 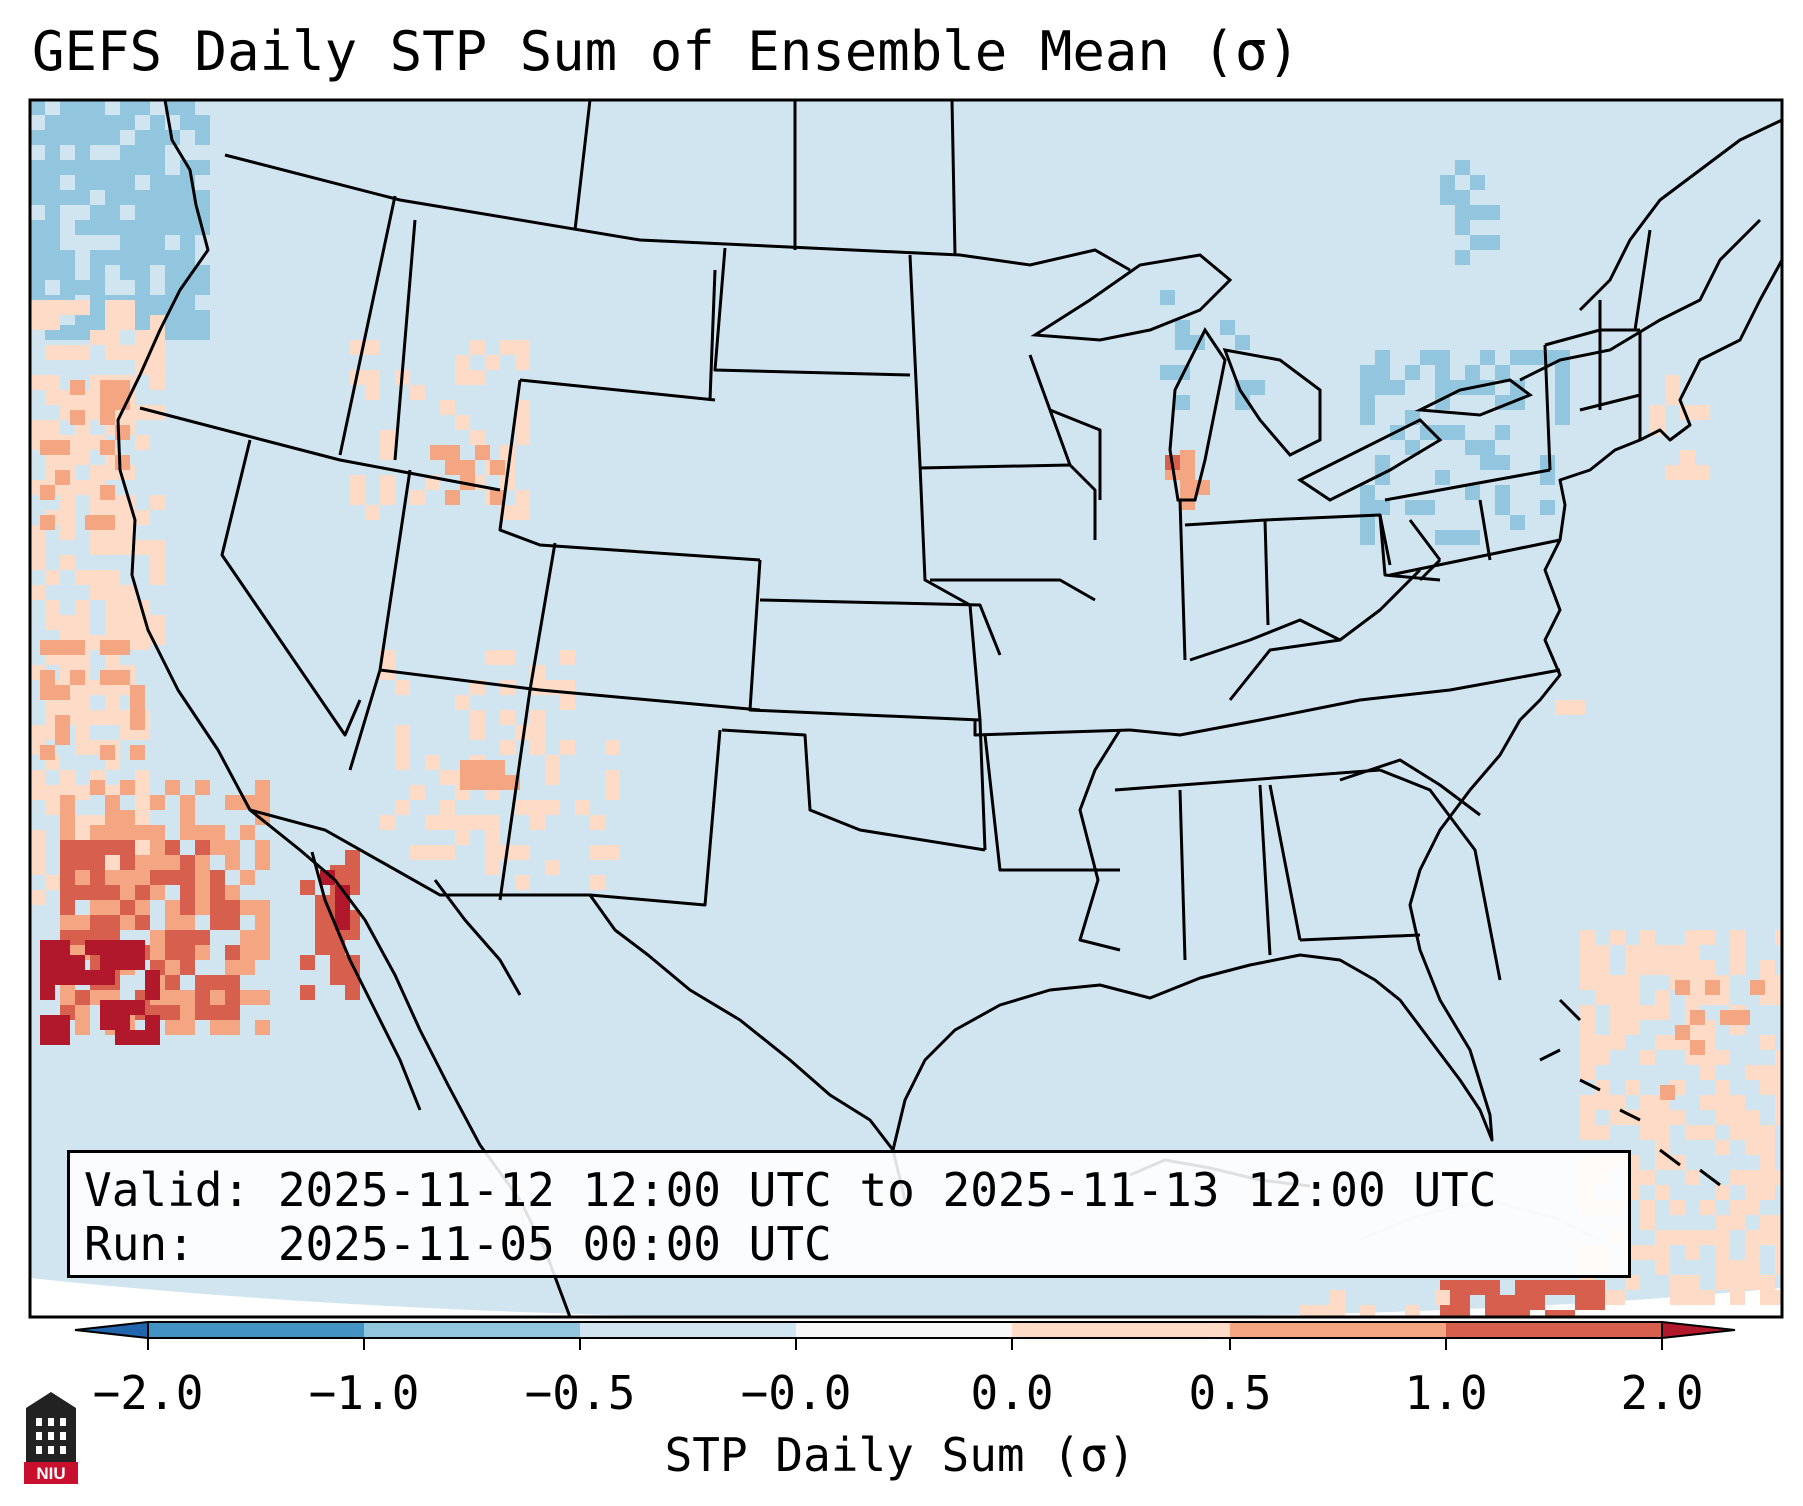 I want to click on colorbar-tick-label: −1.0, so click(x=364, y=1393).